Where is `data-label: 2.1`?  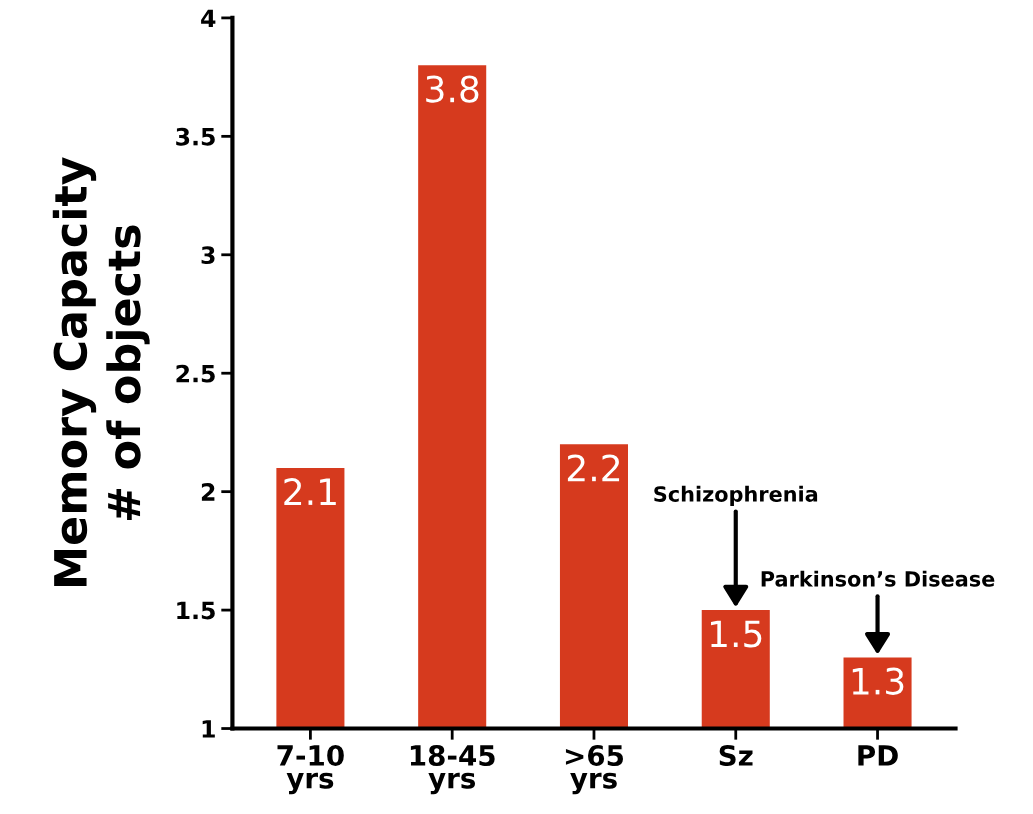
data-label: 2.1 is located at coordinates (310, 491).